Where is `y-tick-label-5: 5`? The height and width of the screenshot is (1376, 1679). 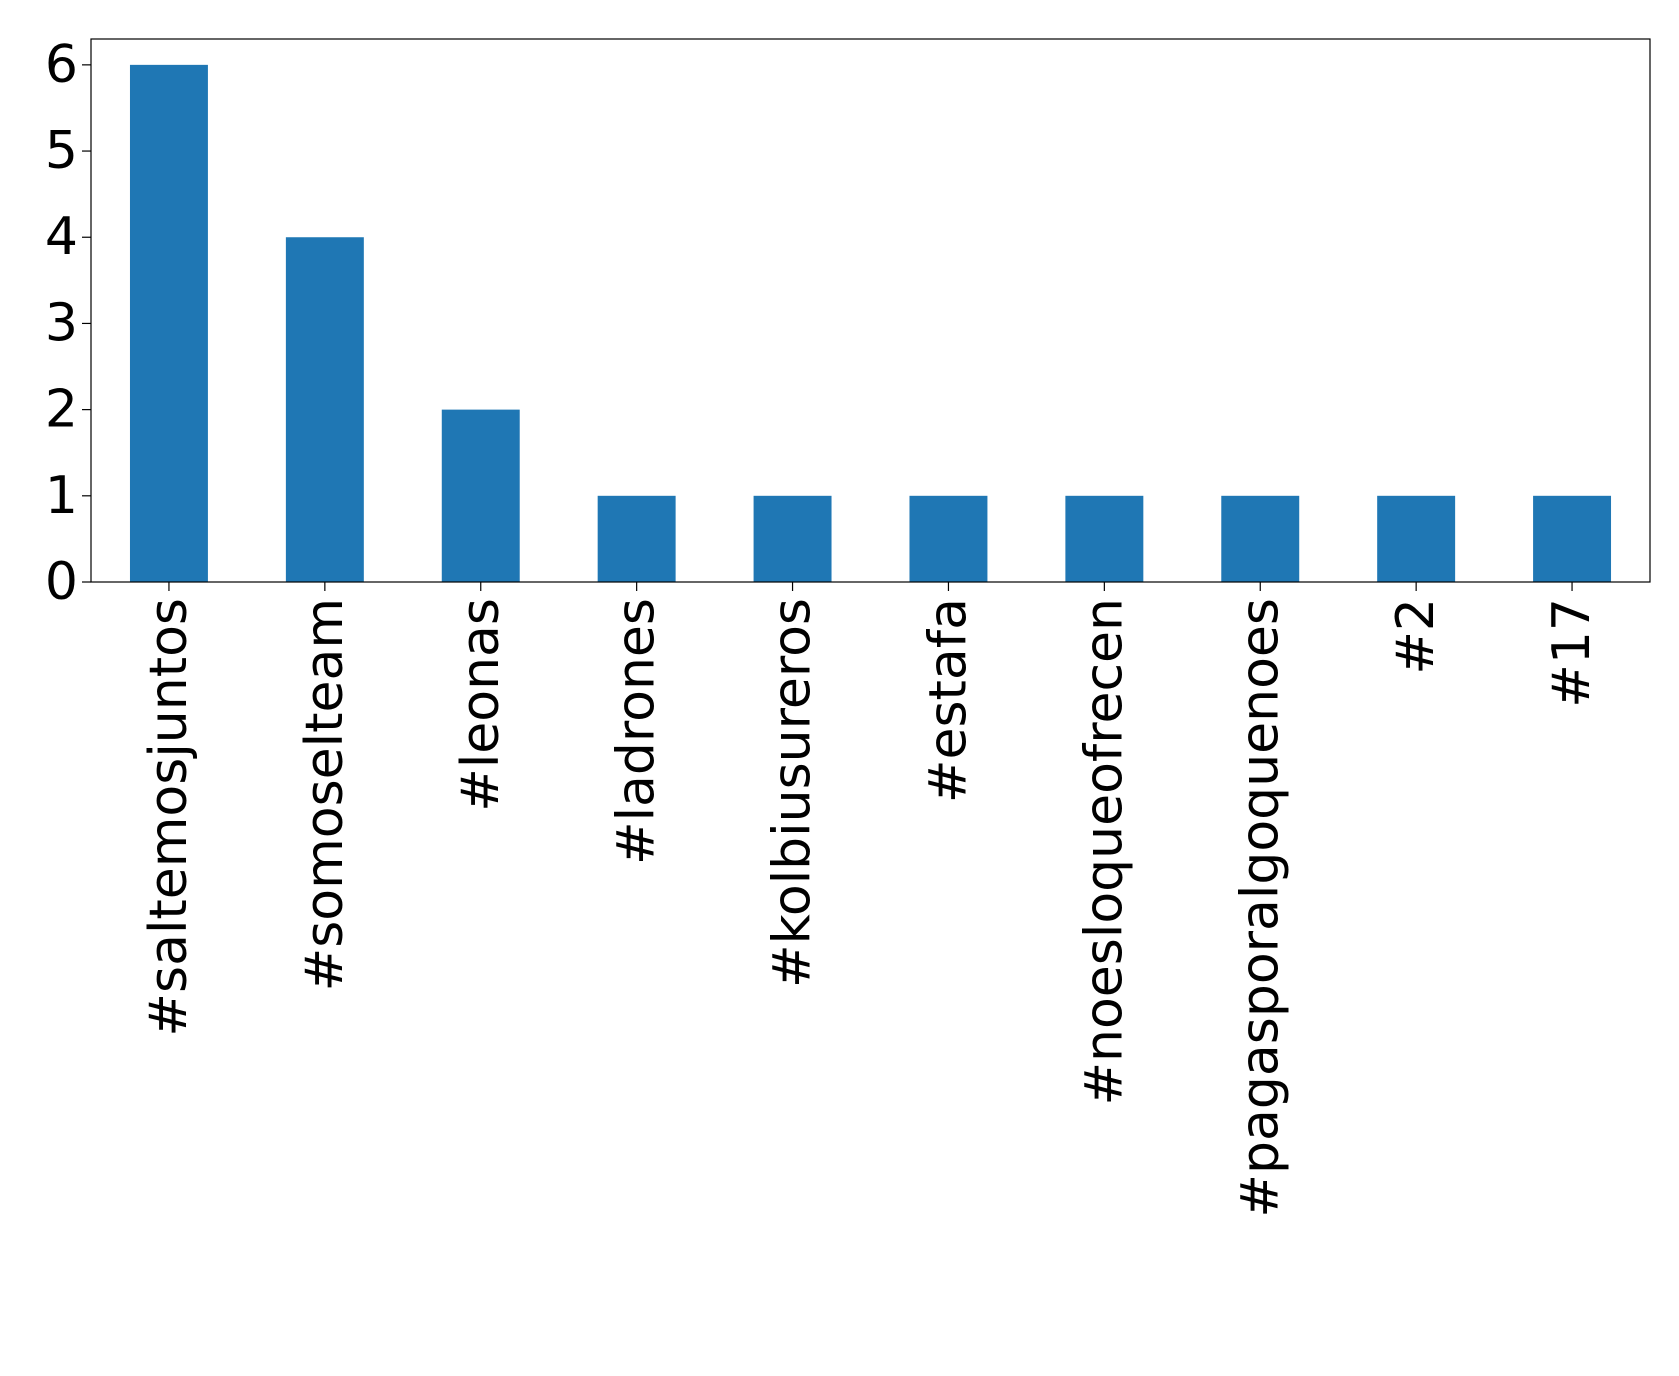 y-tick-label-5: 5 is located at coordinates (61, 151).